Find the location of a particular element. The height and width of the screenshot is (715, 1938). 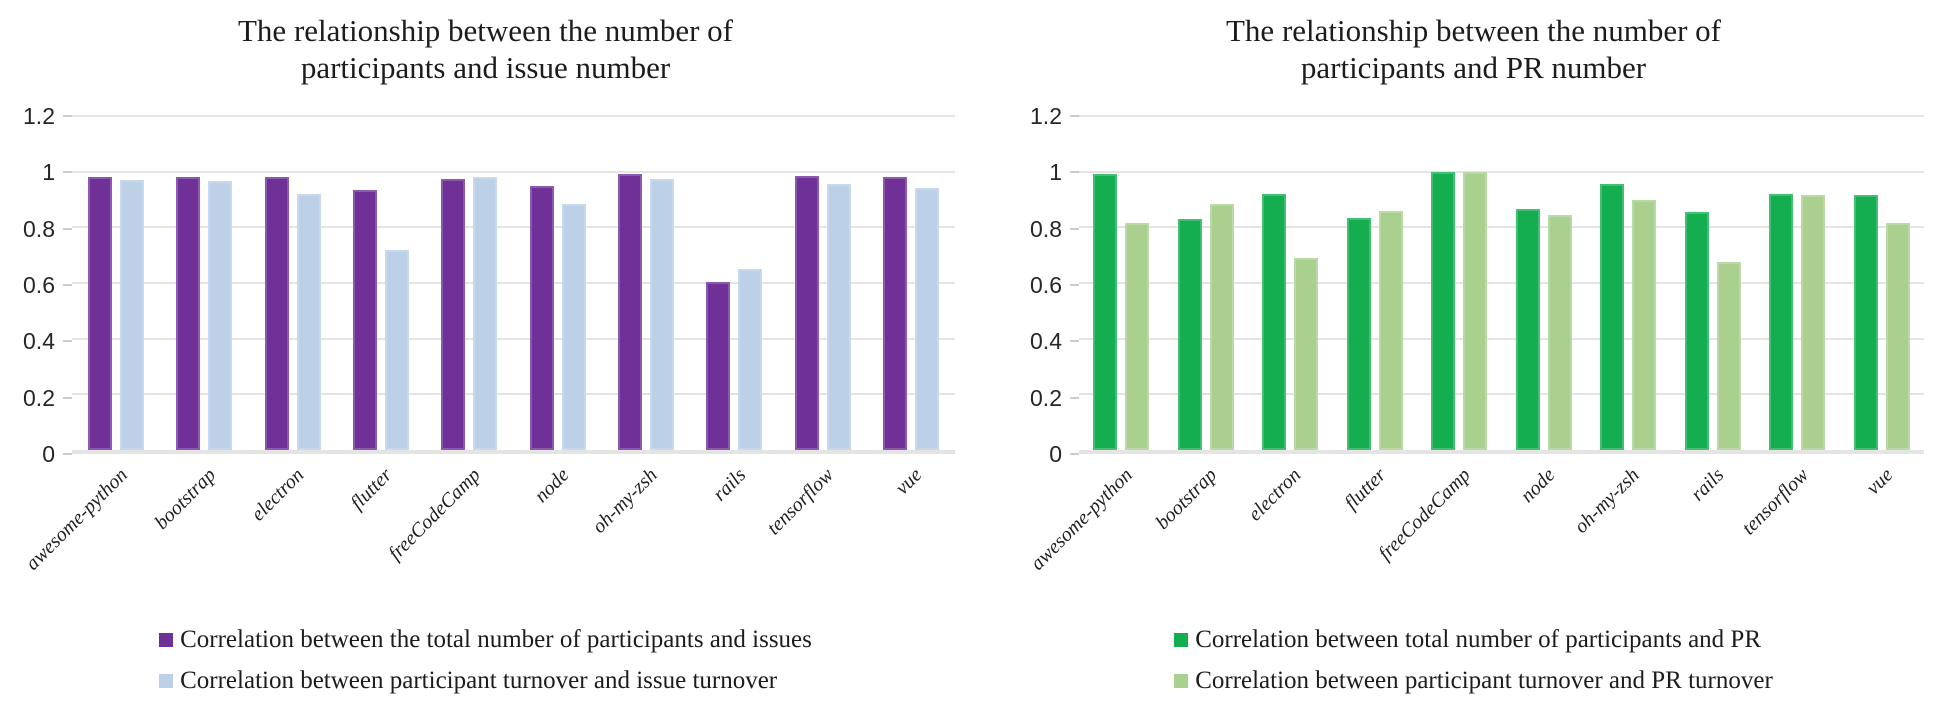

y-axis-tick-label: 1.2 is located at coordinates (1046, 116).